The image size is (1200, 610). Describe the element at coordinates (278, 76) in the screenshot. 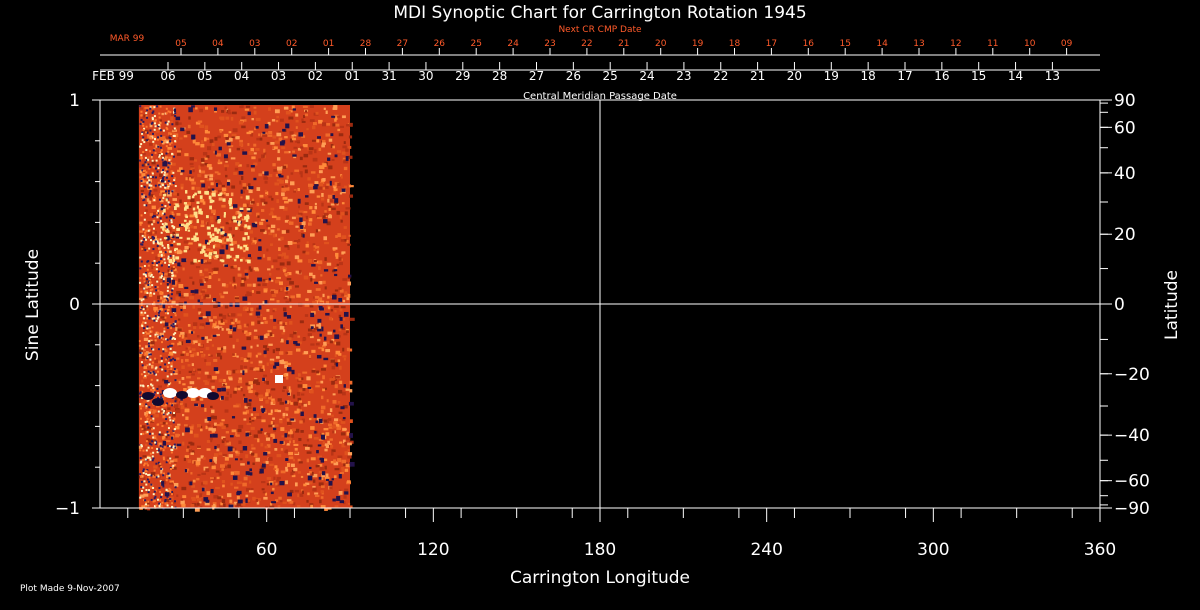

I see `cmp-date-label: 03` at that location.